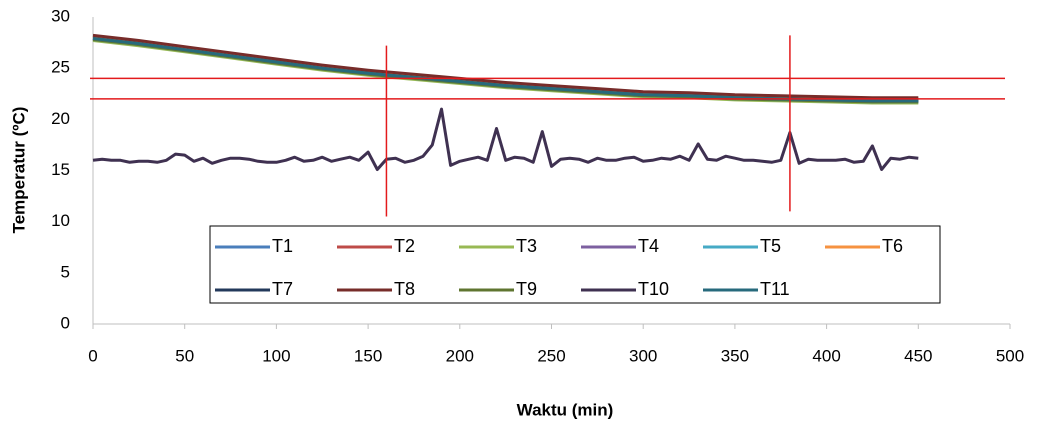 This screenshot has width=1043, height=425. Describe the element at coordinates (60, 118) in the screenshot. I see `y-tick-label: 20` at that location.